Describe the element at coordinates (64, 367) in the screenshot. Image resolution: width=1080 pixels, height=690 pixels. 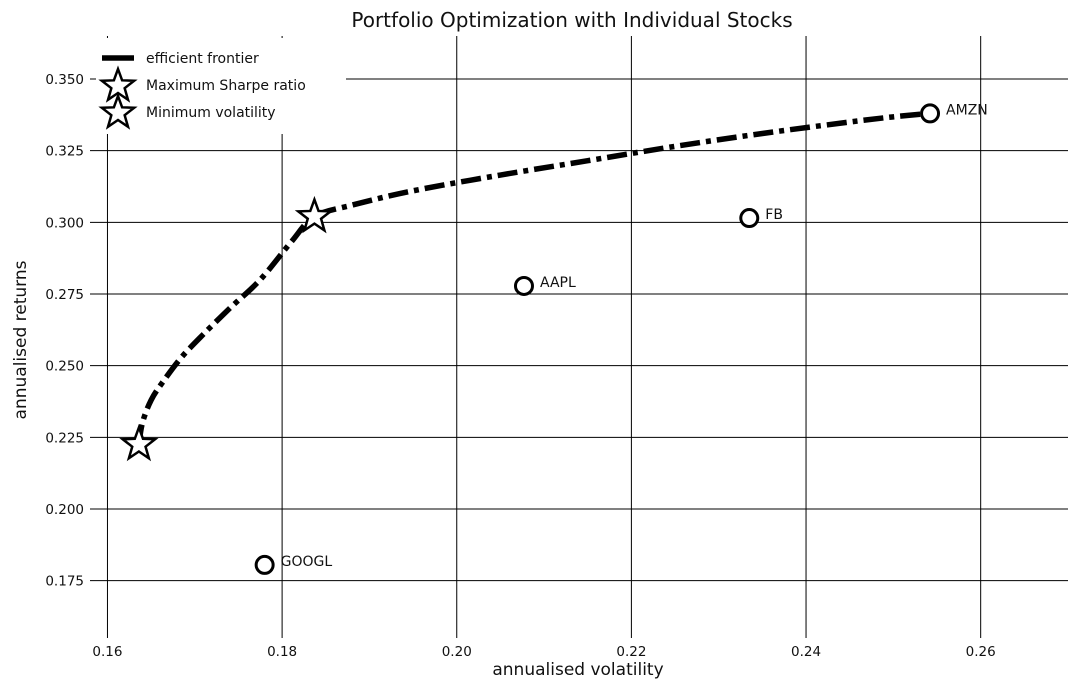
I see `y-tick-label: 0.250` at that location.